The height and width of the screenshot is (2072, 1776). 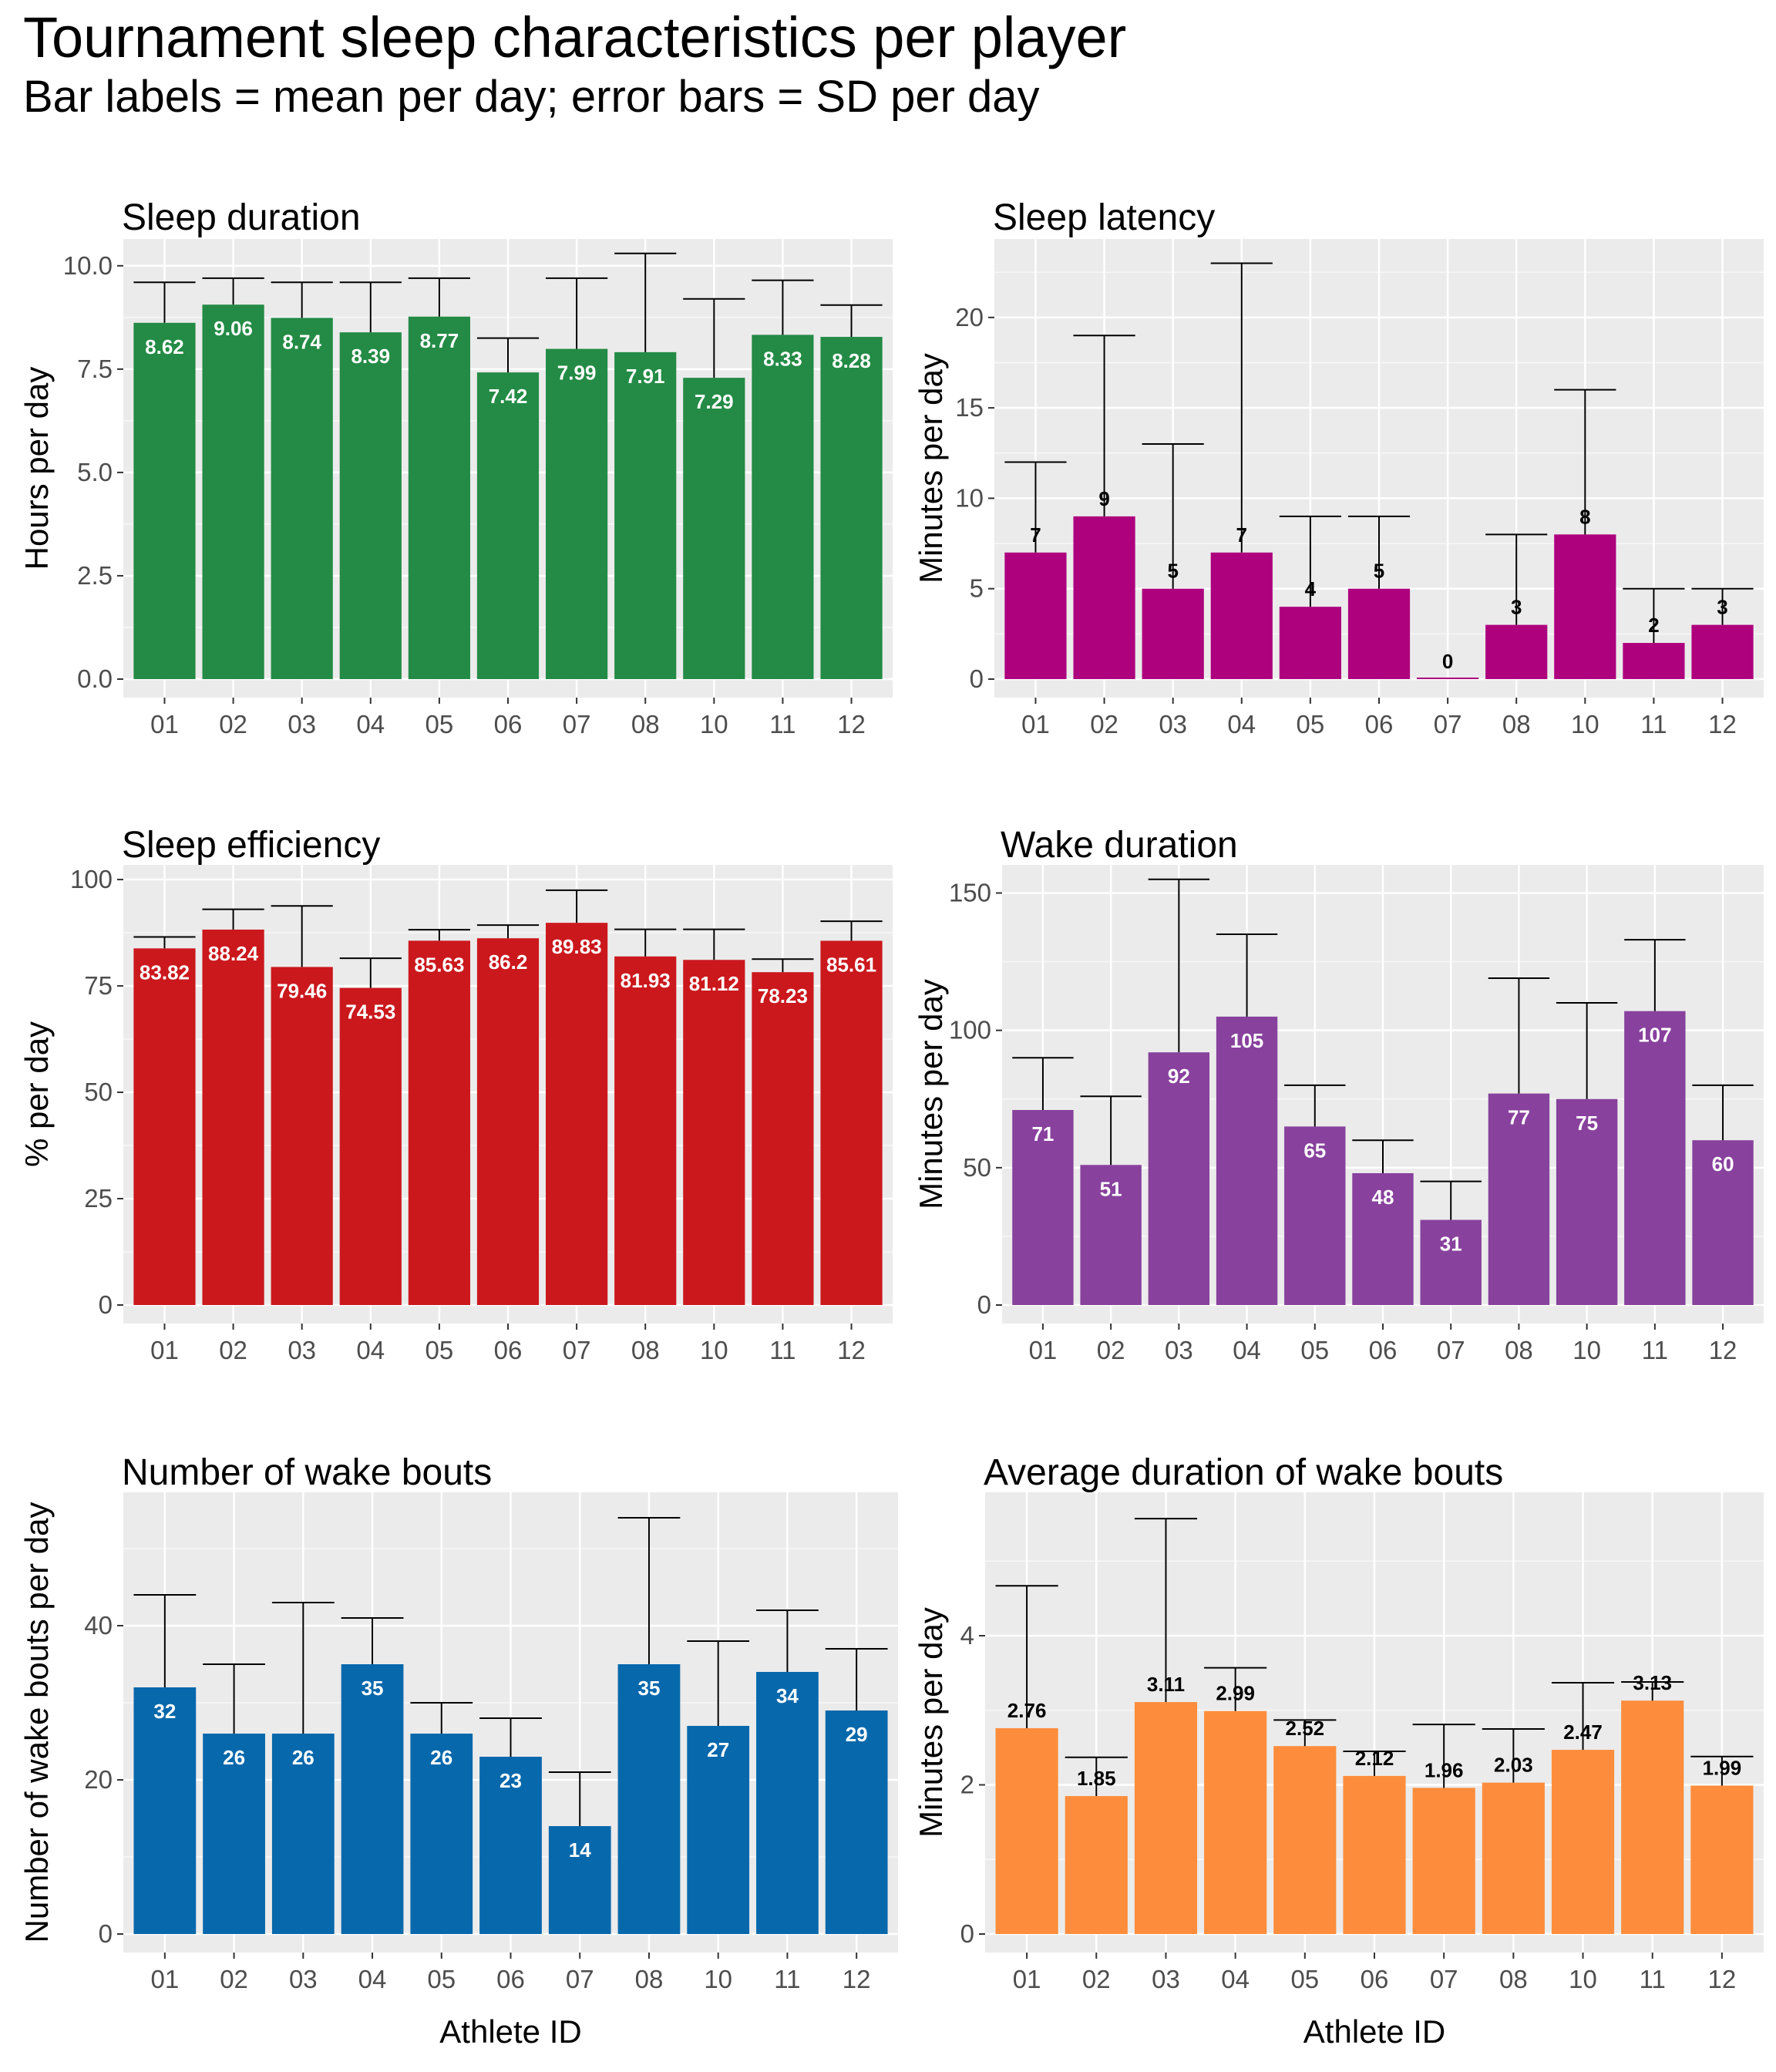 I want to click on bar-value-label: 9.06, so click(x=234, y=329).